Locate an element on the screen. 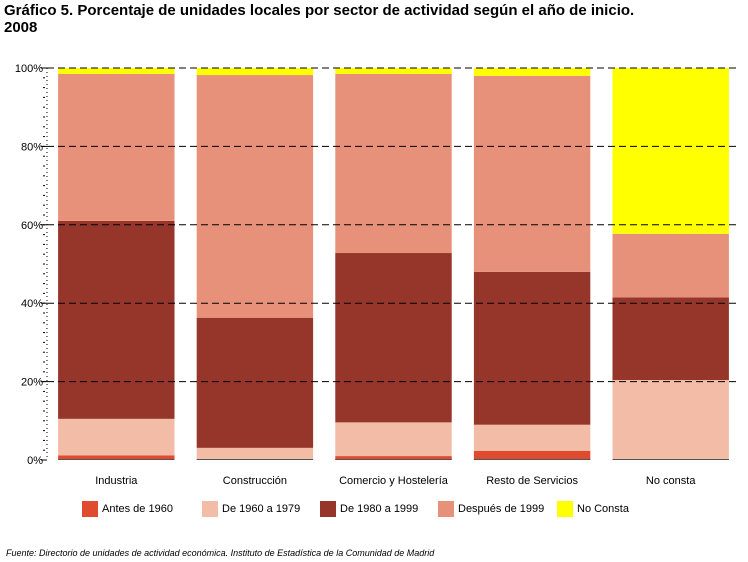  y-tick-label: 60% is located at coordinates (32, 226).